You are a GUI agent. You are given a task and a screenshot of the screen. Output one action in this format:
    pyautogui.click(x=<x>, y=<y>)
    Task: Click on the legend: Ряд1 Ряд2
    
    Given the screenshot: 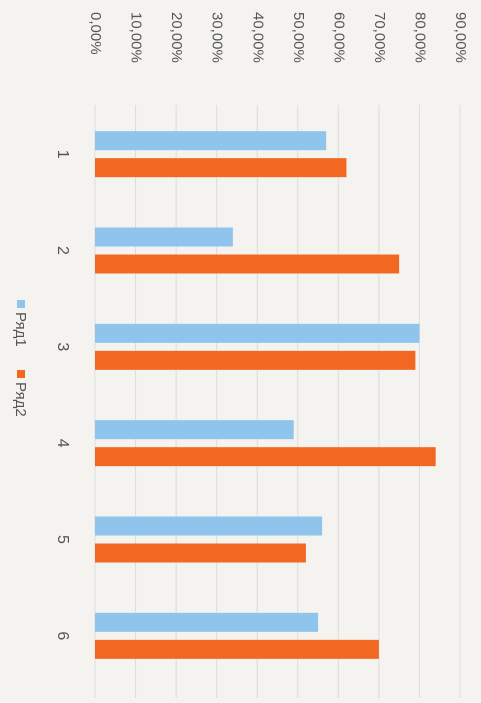 What is the action you would take?
    pyautogui.click(x=20, y=358)
    